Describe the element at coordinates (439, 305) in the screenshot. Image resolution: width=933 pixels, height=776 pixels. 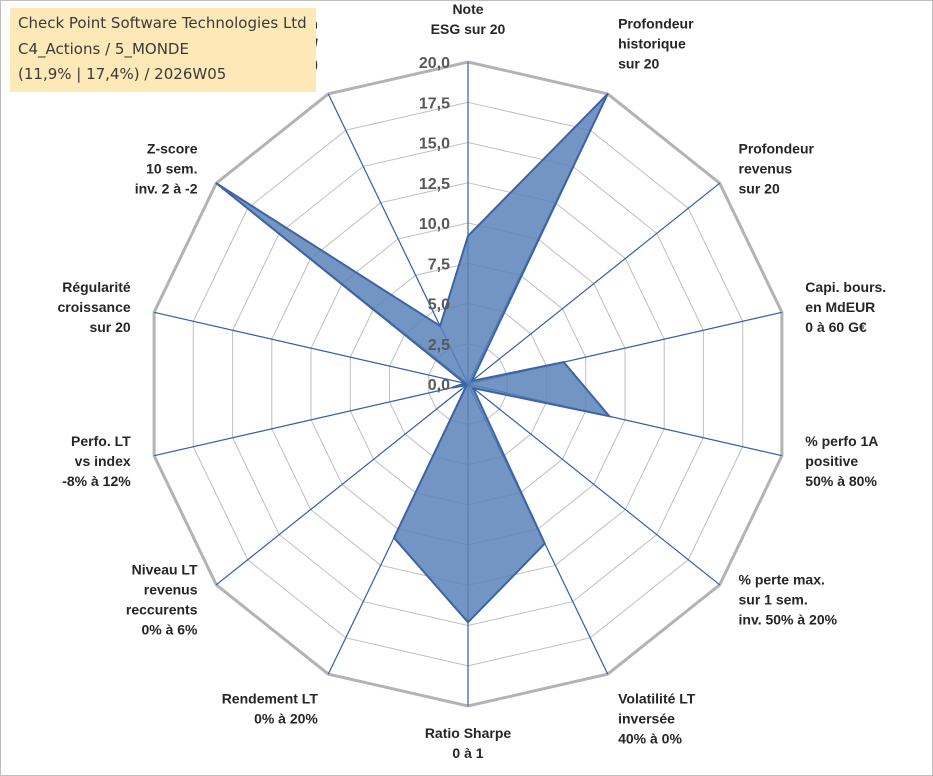
I see `tick-label: 5,0` at that location.